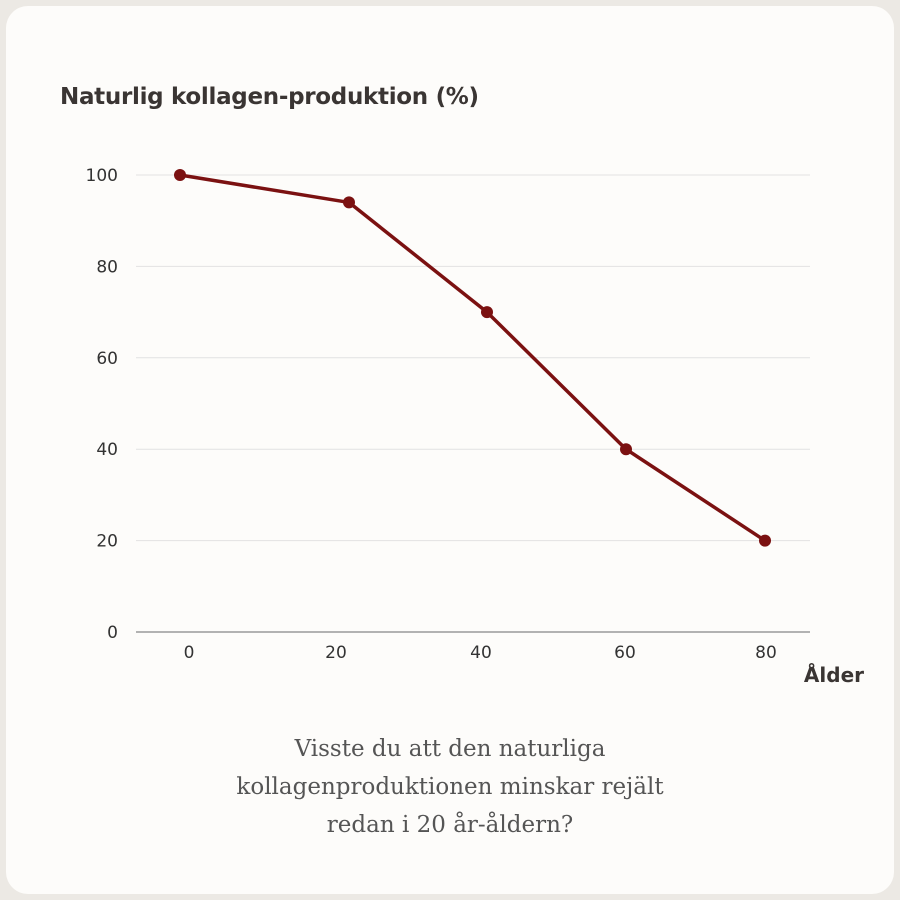 Image resolution: width=900 pixels, height=900 pixels. What do you see at coordinates (269, 97) in the screenshot?
I see `chart-title: Naturlig kollagen-produktion (%)` at bounding box center [269, 97].